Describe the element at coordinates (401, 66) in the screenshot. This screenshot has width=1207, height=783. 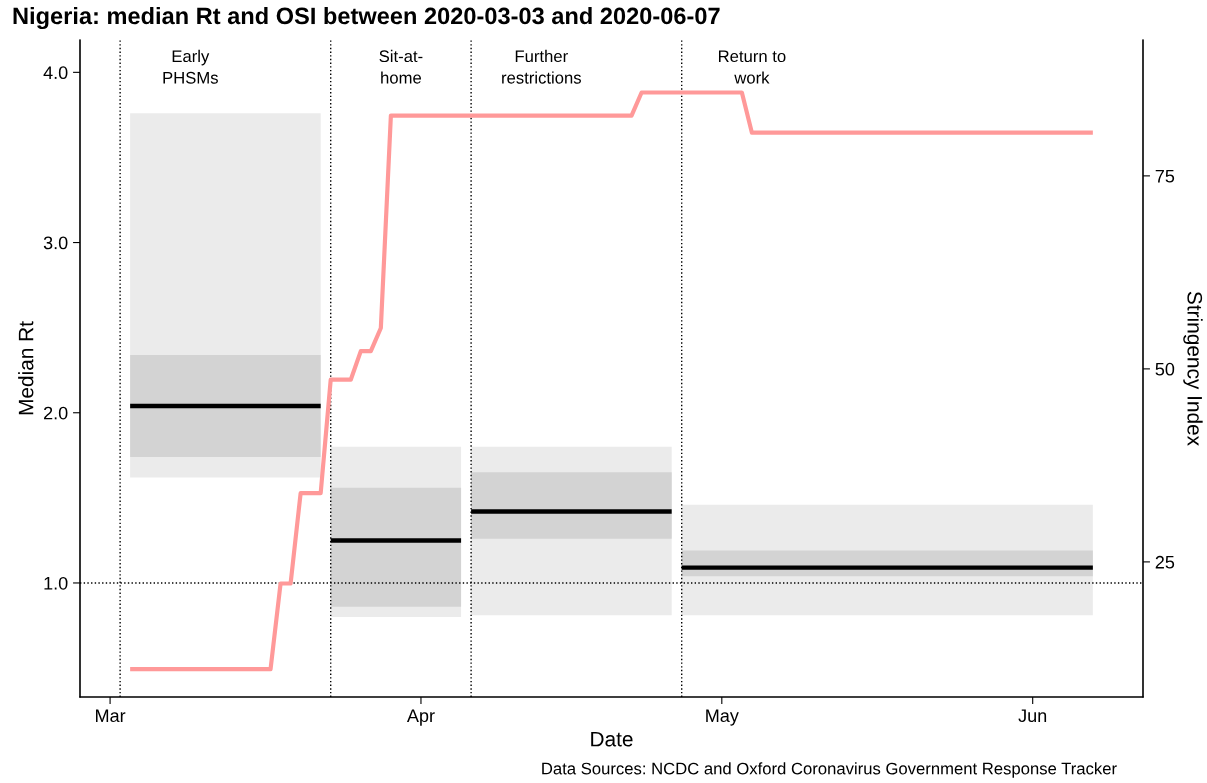
I see `ref-line-label: Sit-at- home` at that location.